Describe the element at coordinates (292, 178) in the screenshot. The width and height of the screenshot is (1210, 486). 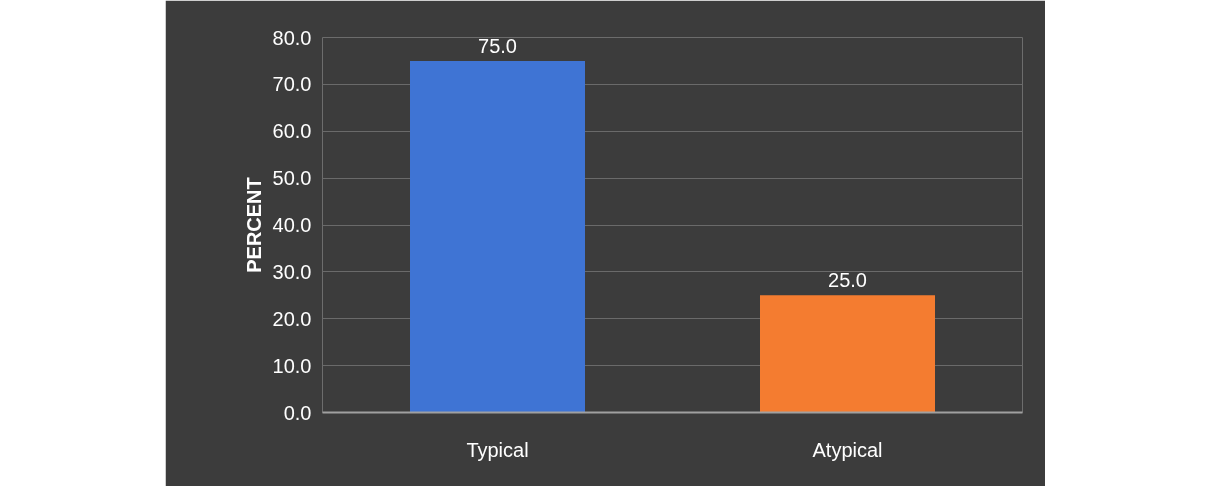
I see `y-tick-label: 50.0` at that location.